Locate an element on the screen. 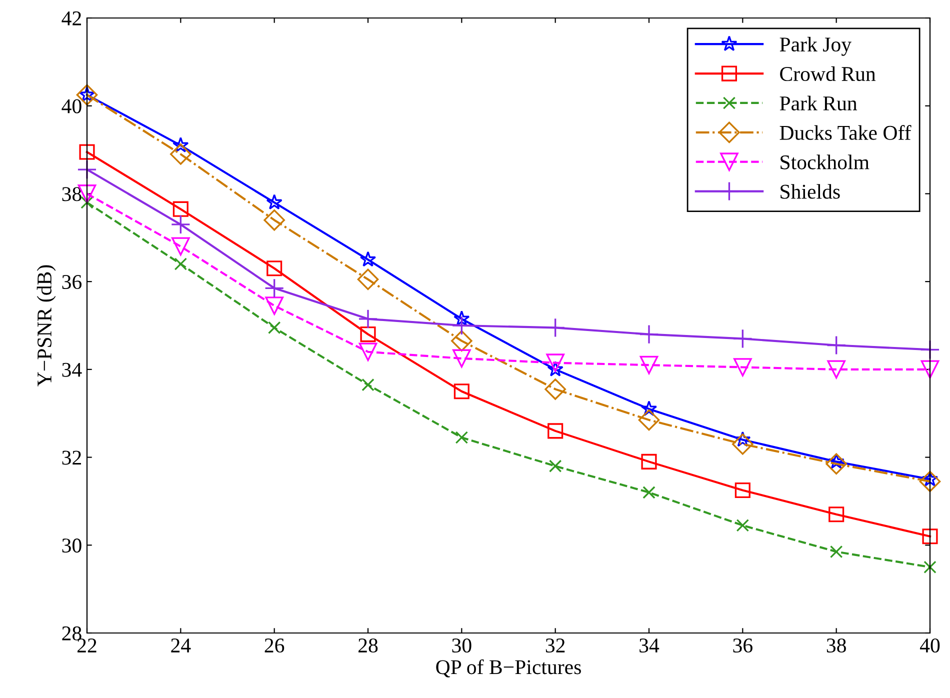 The image size is (950, 698). legend-label: Ducks Take Off is located at coordinates (846, 132).